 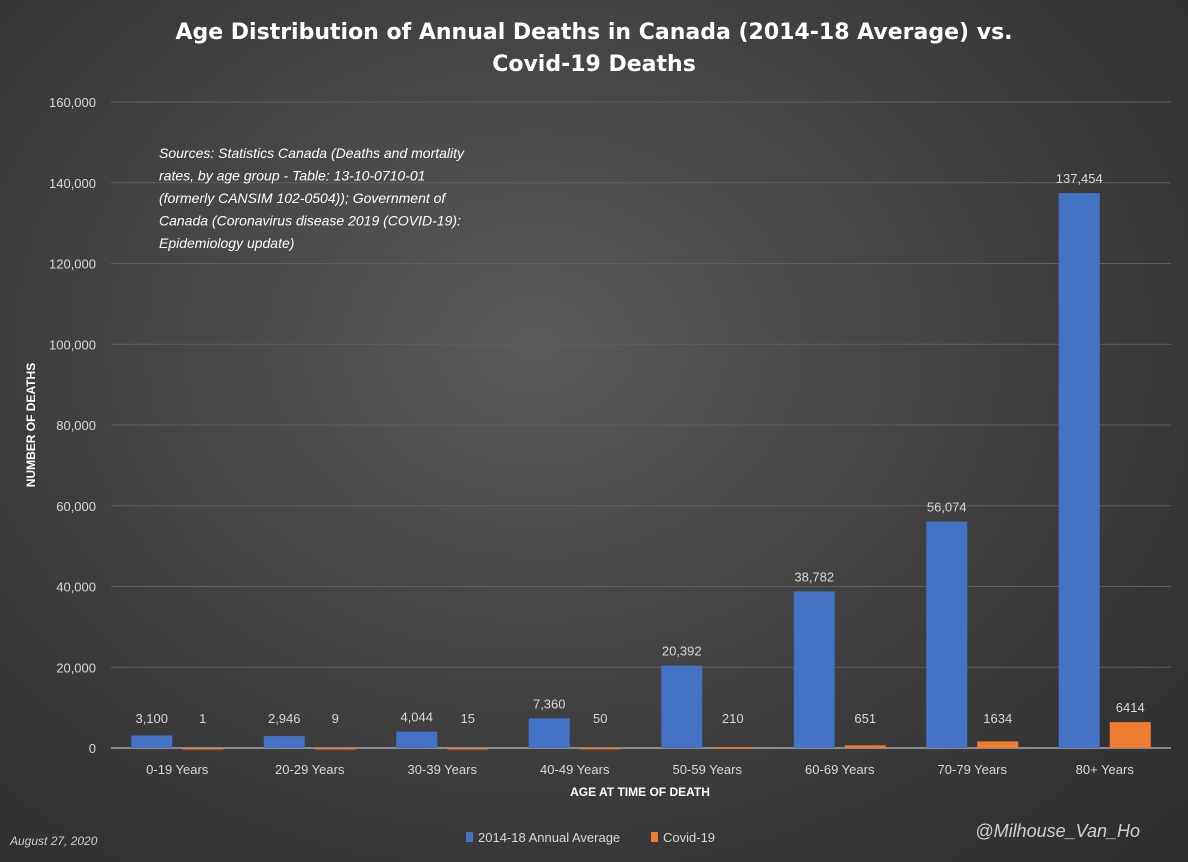 What do you see at coordinates (335, 718) in the screenshot?
I see `data-label-covid: 9` at bounding box center [335, 718].